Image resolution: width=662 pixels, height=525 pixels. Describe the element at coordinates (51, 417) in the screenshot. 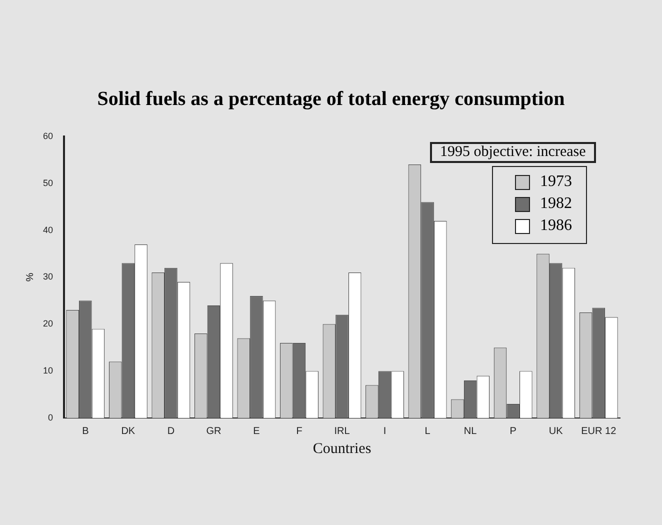

I see `y-tick-label: 0` at that location.